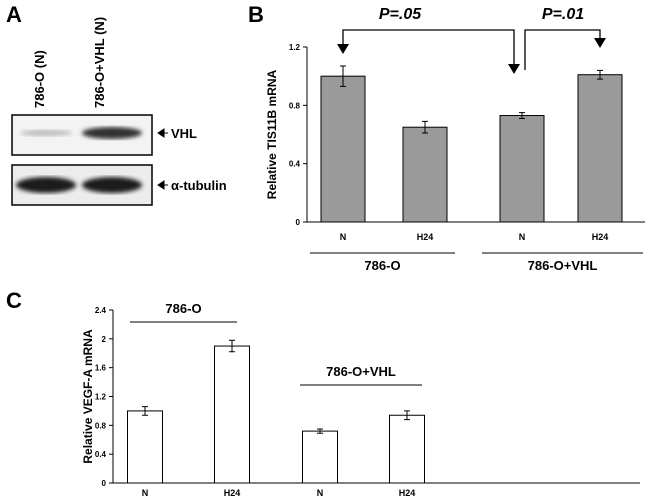  Describe the element at coordinates (199, 185) in the screenshot. I see `band-label: α-tubulin` at that location.